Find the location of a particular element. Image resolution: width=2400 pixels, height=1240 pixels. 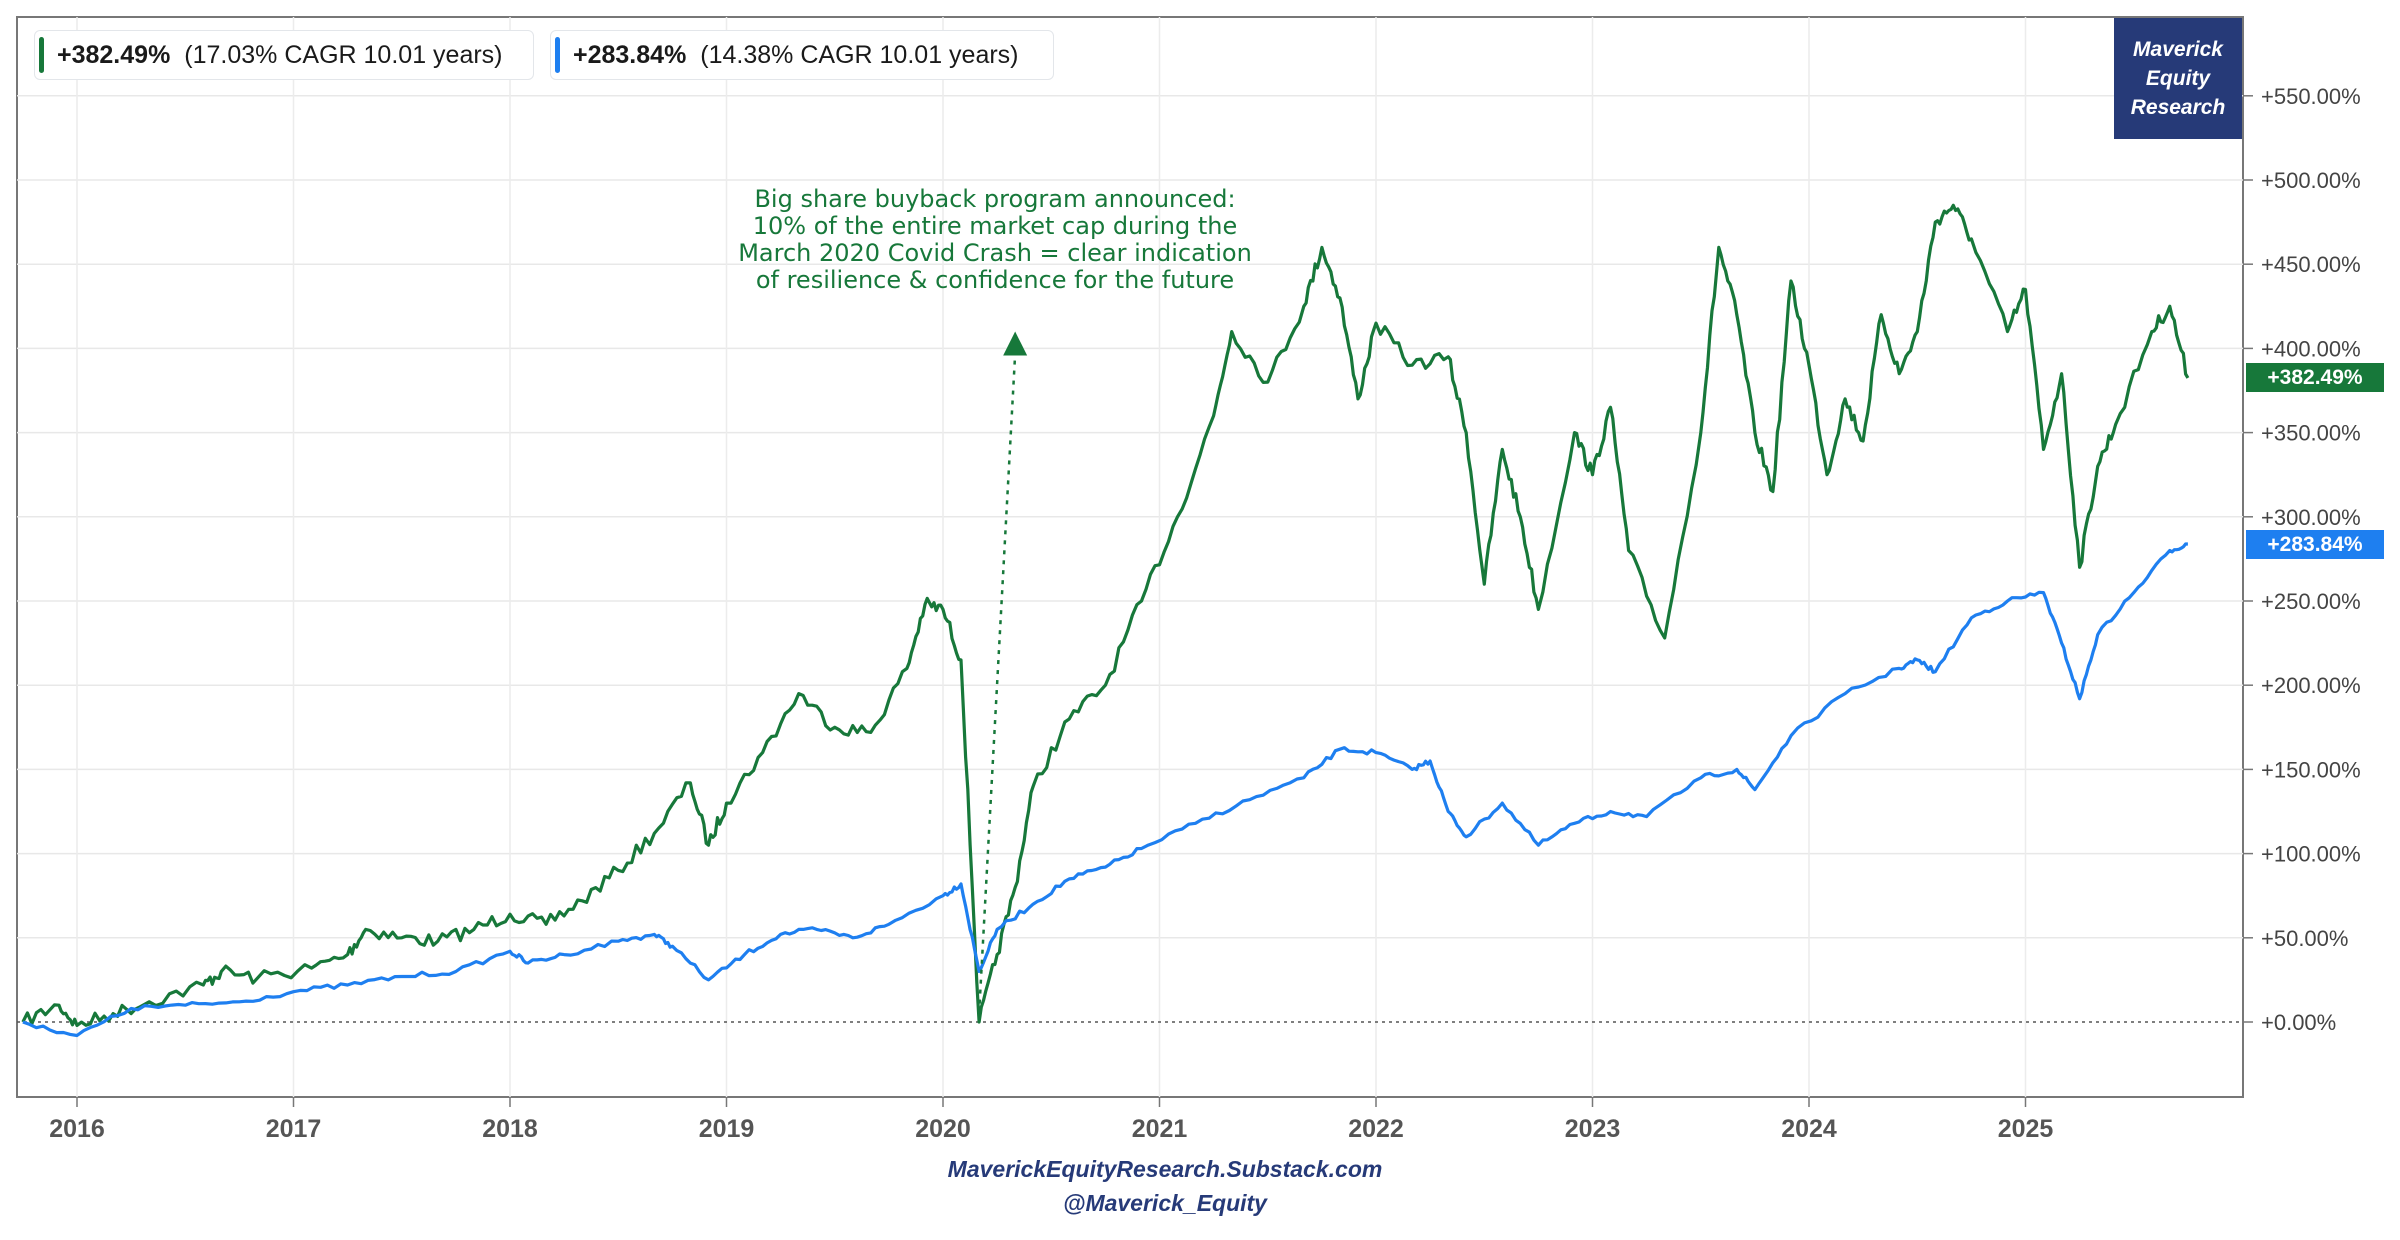

y-tick-label: +400.00% is located at coordinates (2311, 348).